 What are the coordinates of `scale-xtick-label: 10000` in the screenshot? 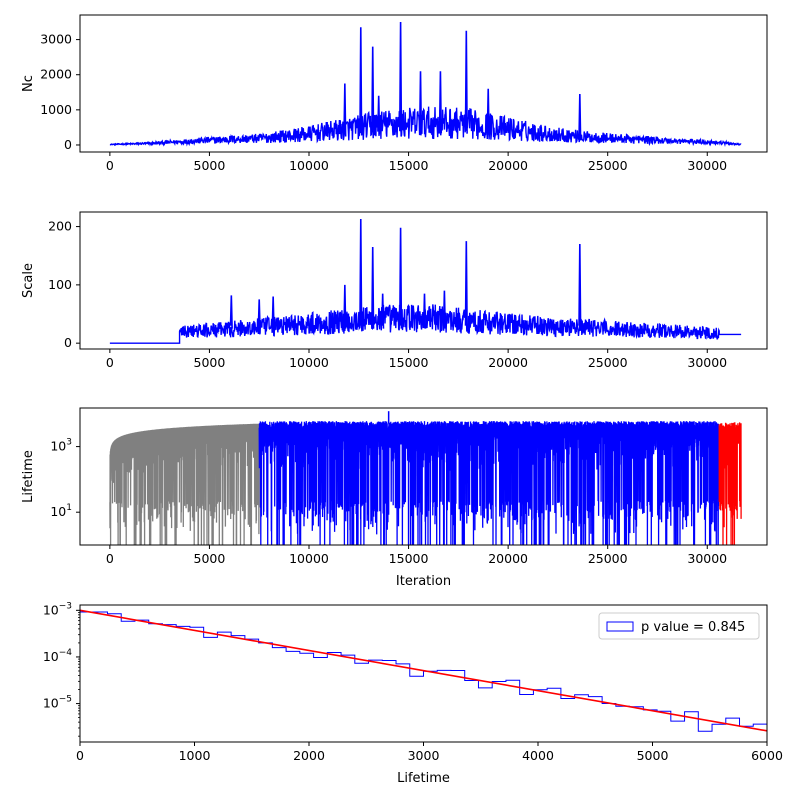 It's located at (309, 362).